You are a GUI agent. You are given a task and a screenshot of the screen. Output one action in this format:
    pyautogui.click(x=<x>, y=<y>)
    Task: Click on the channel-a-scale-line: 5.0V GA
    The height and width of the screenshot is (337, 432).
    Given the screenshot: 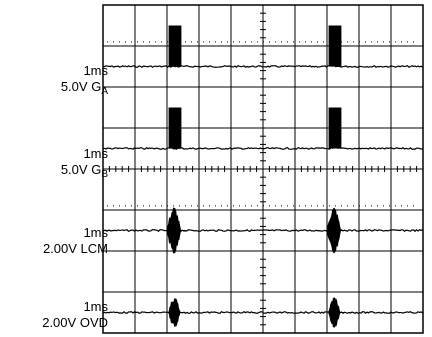 What is the action you would take?
    pyautogui.click(x=84, y=88)
    